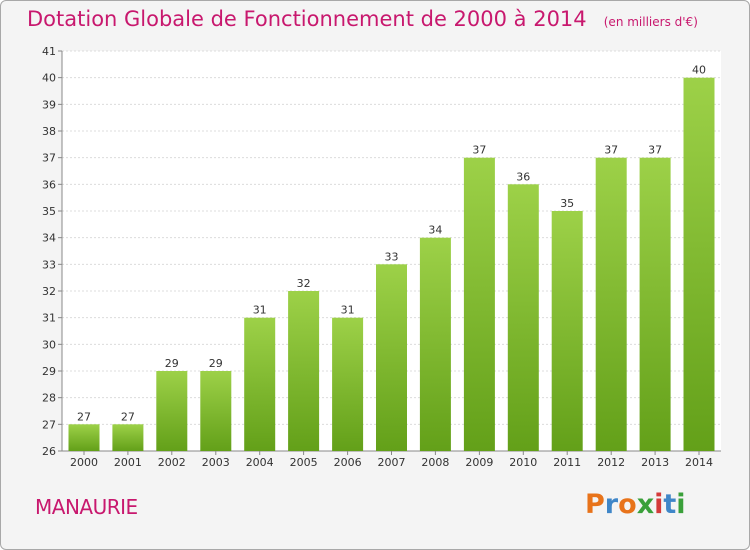 This screenshot has width=750, height=550. I want to click on data-label-2013: 37, so click(655, 150).